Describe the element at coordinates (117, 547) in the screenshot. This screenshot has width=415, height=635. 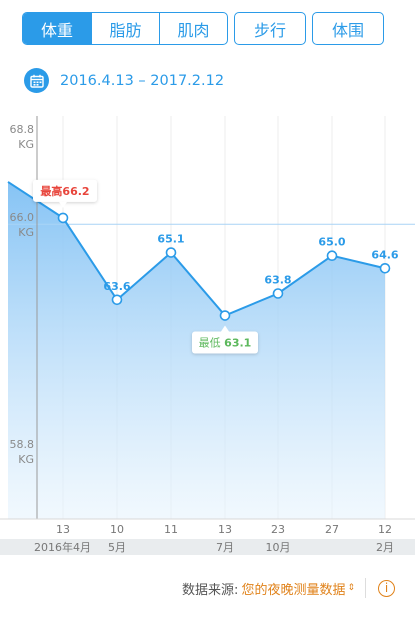
I see `x-month-label: 5月` at that location.